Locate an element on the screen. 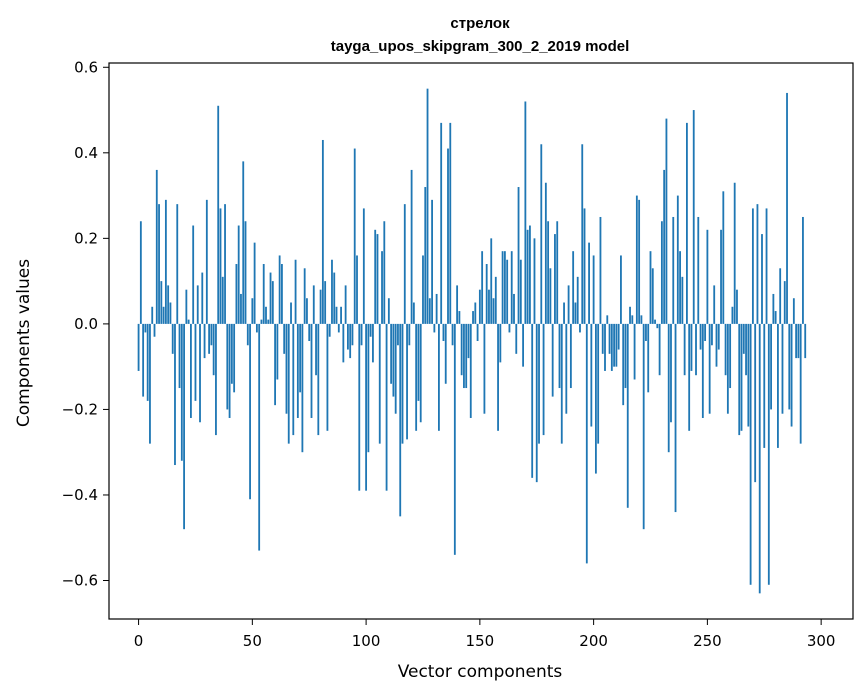  y-tick-label: 0.4 is located at coordinates (86, 153).